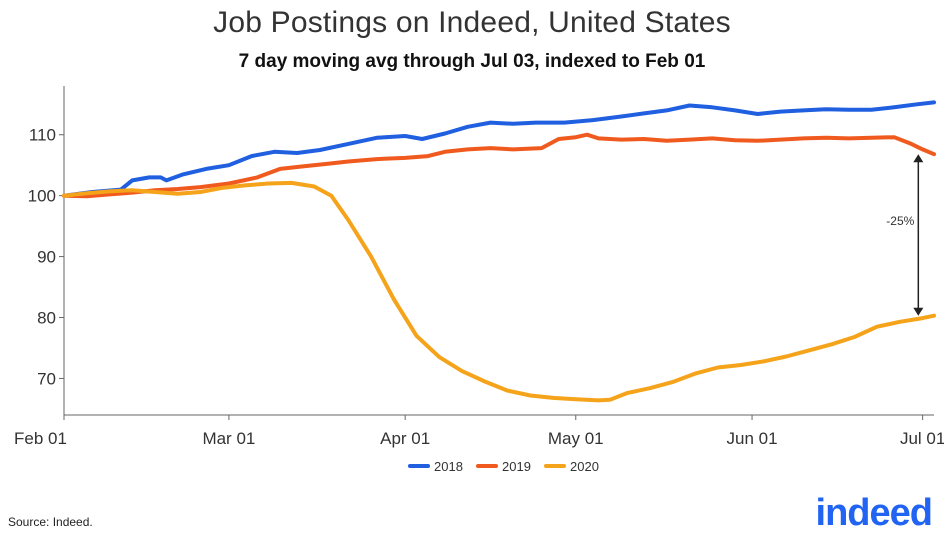 The image size is (944, 540). I want to click on x-tick-label: Jul 01, so click(922, 438).